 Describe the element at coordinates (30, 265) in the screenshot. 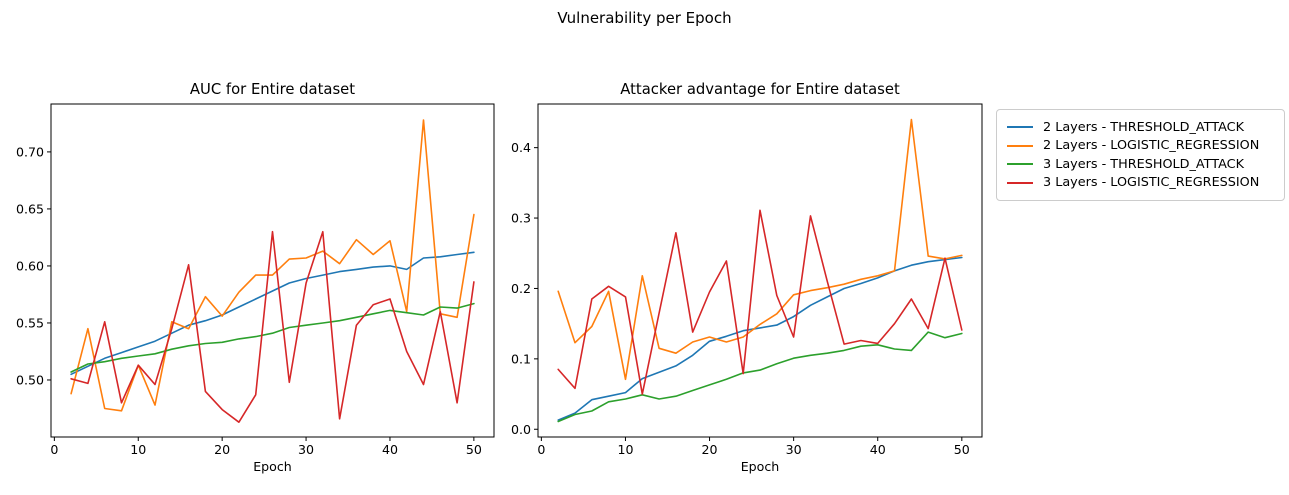

I see `y-tick-label: 0.60` at that location.